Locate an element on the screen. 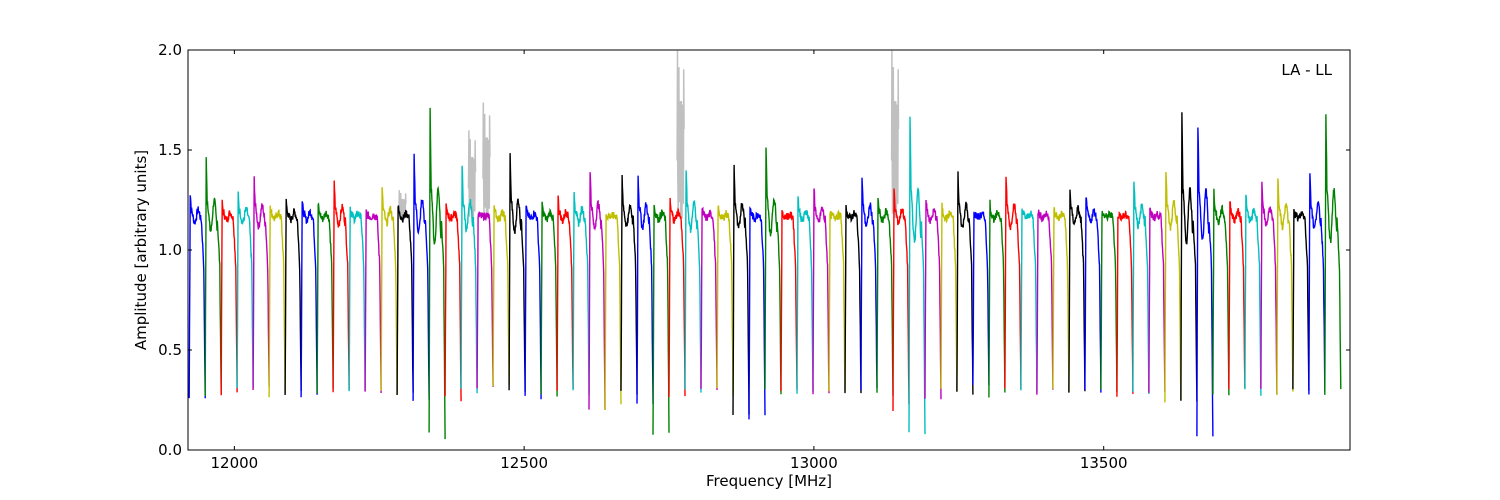 The width and height of the screenshot is (1500, 500). raw-spike-line is located at coordinates (895, 134).